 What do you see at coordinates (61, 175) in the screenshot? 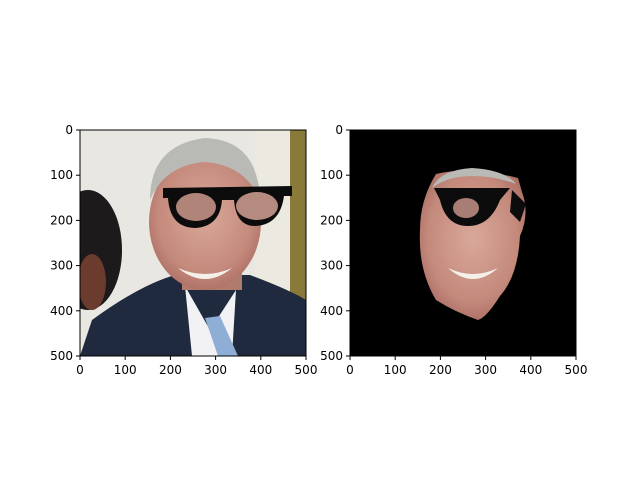
I see `left-y-tick-label: 100` at bounding box center [61, 175].